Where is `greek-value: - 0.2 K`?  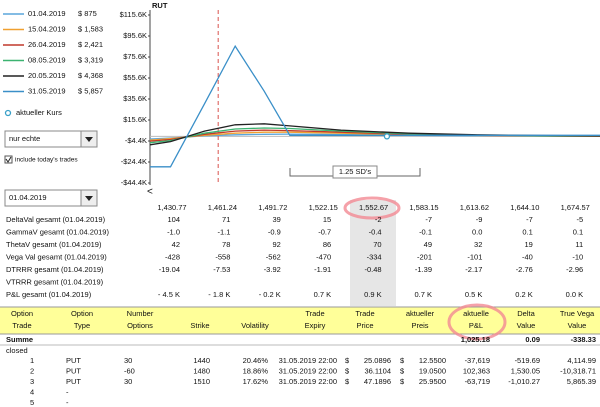 greek-value: - 0.2 K is located at coordinates (270, 294).